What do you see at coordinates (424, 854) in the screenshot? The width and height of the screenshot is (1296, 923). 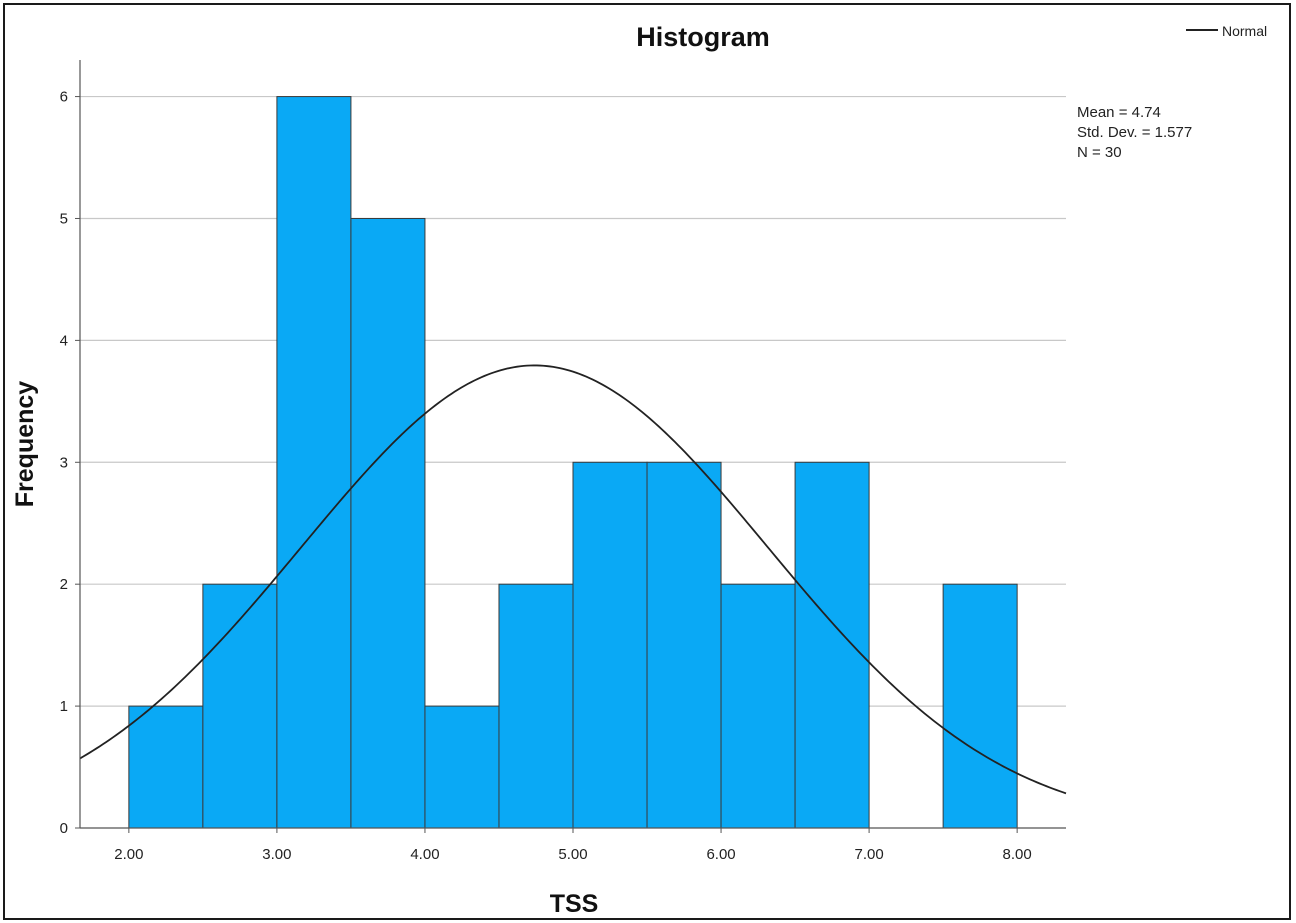 I see `x-tick-label: 4.00` at bounding box center [424, 854].